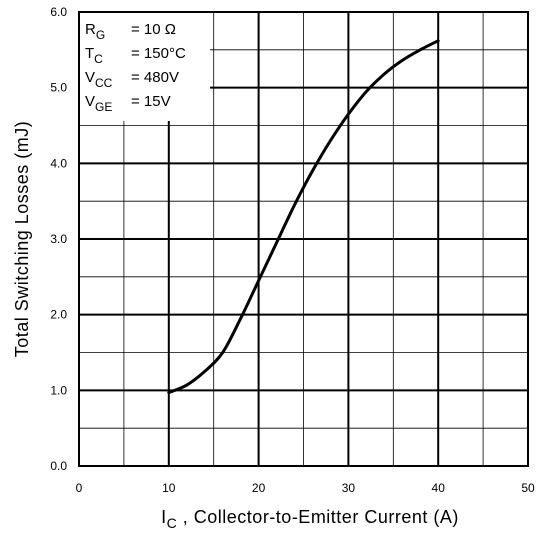  Describe the element at coordinates (305, 488) in the screenshot. I see `x-tick-labels: 0 10 20 30 40 50` at that location.